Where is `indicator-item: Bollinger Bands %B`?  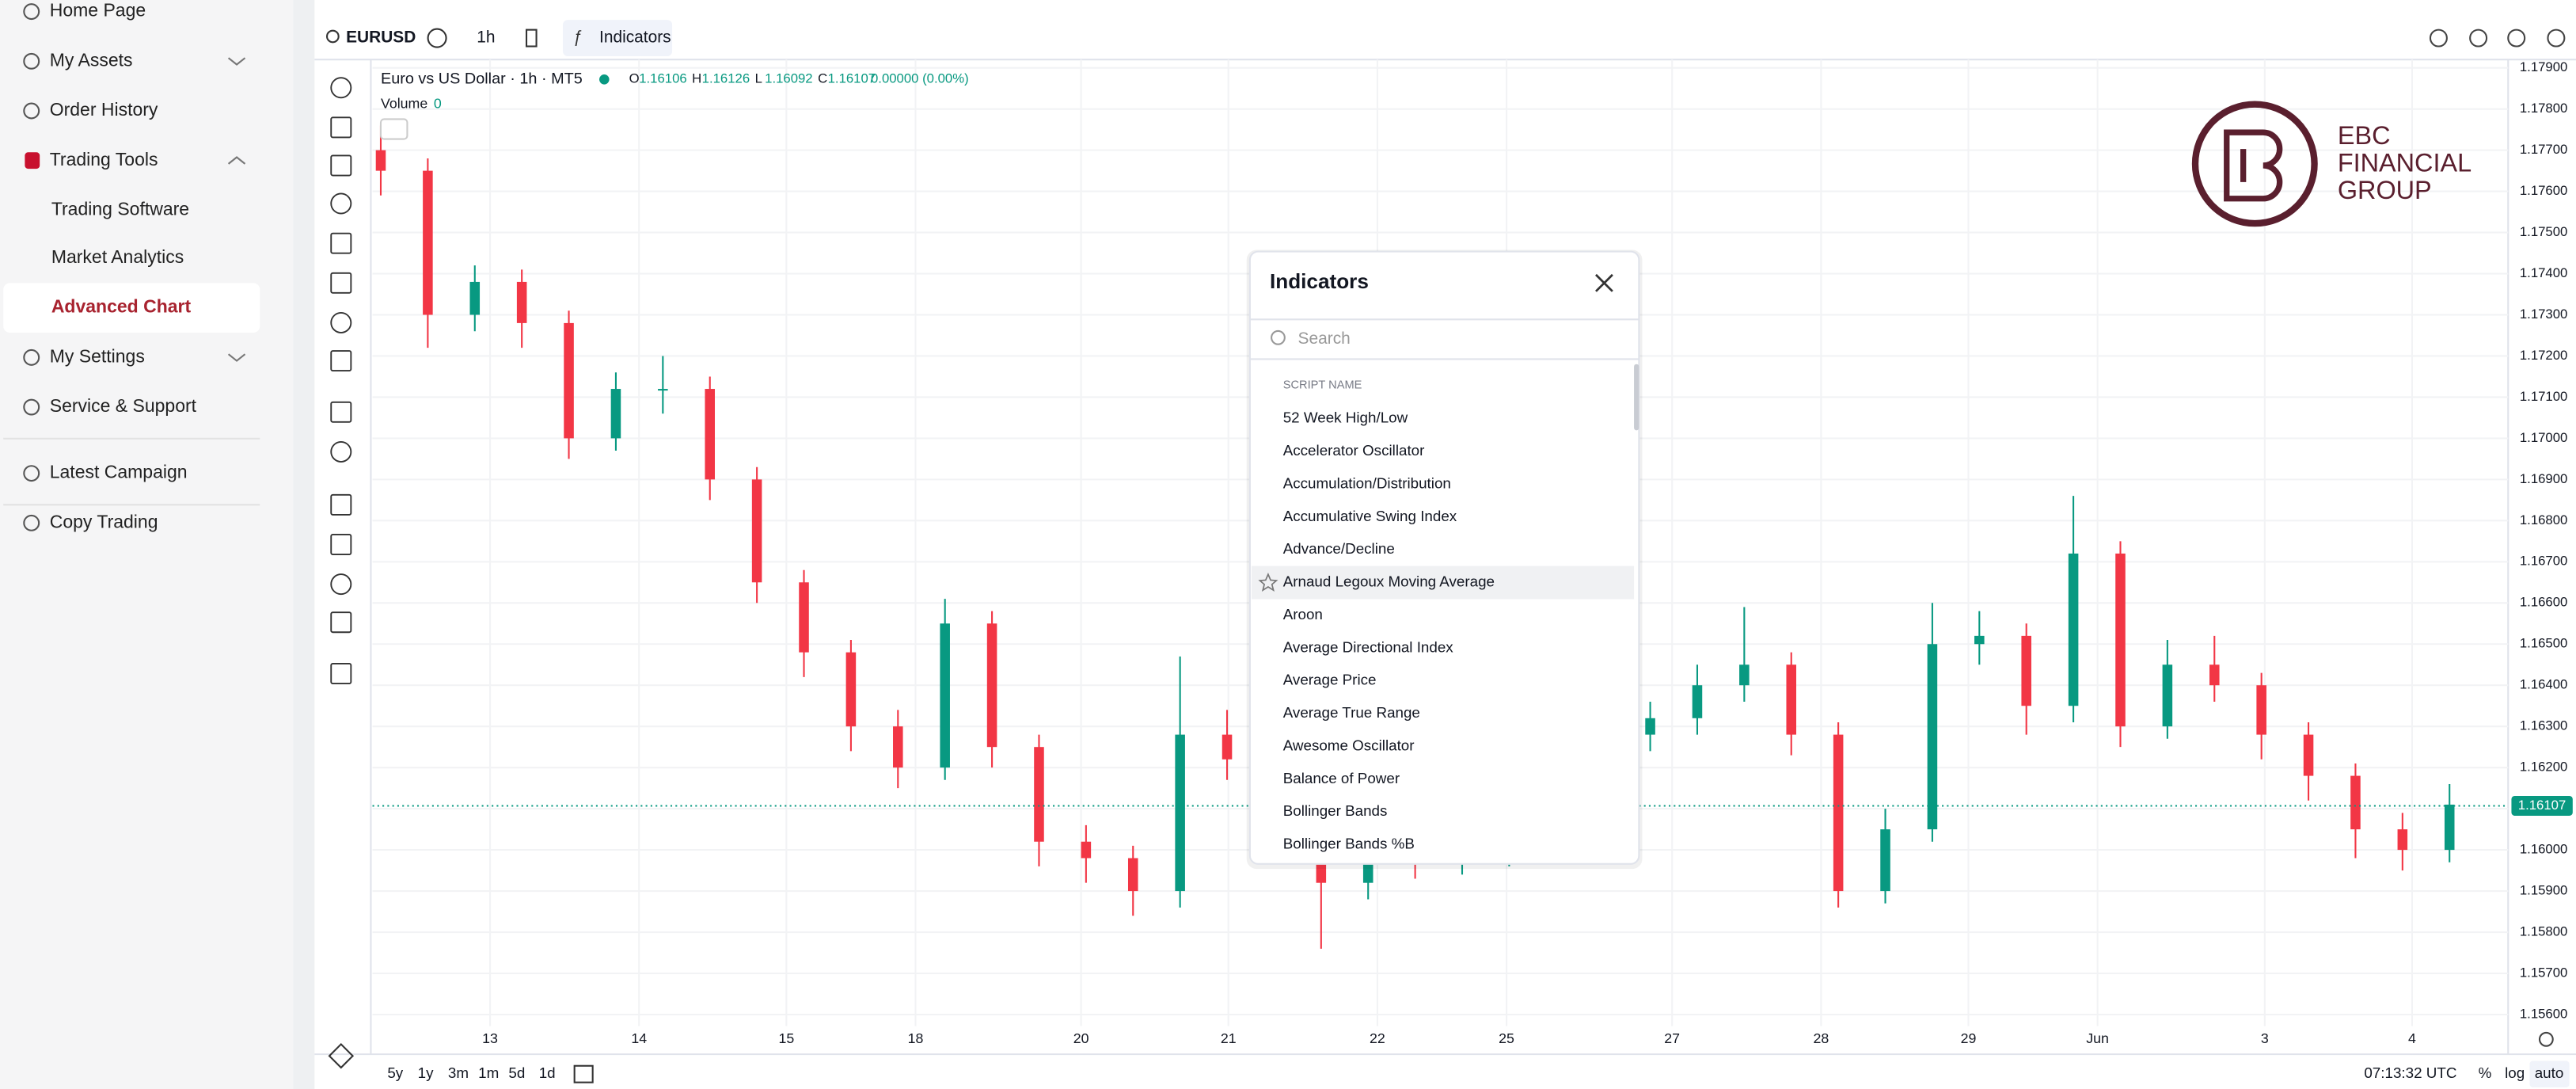
indicator-item: Bollinger Bands %B is located at coordinates (1349, 844).